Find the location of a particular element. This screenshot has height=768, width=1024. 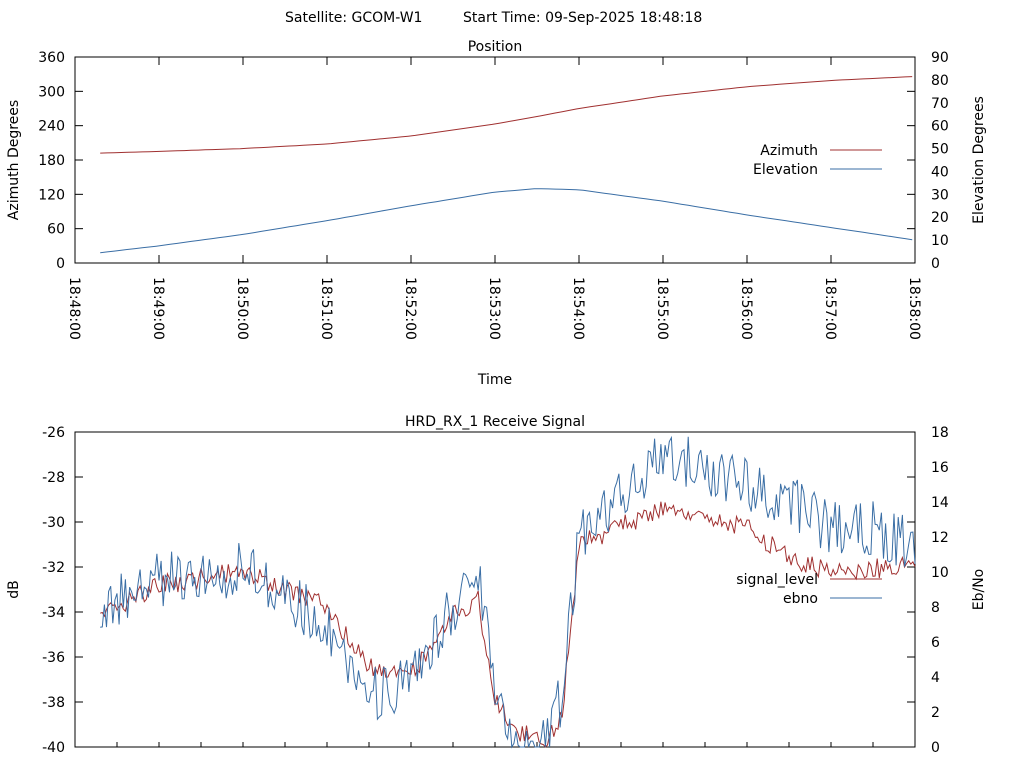

x-tick-label: 18:54:00 is located at coordinates (578, 308).